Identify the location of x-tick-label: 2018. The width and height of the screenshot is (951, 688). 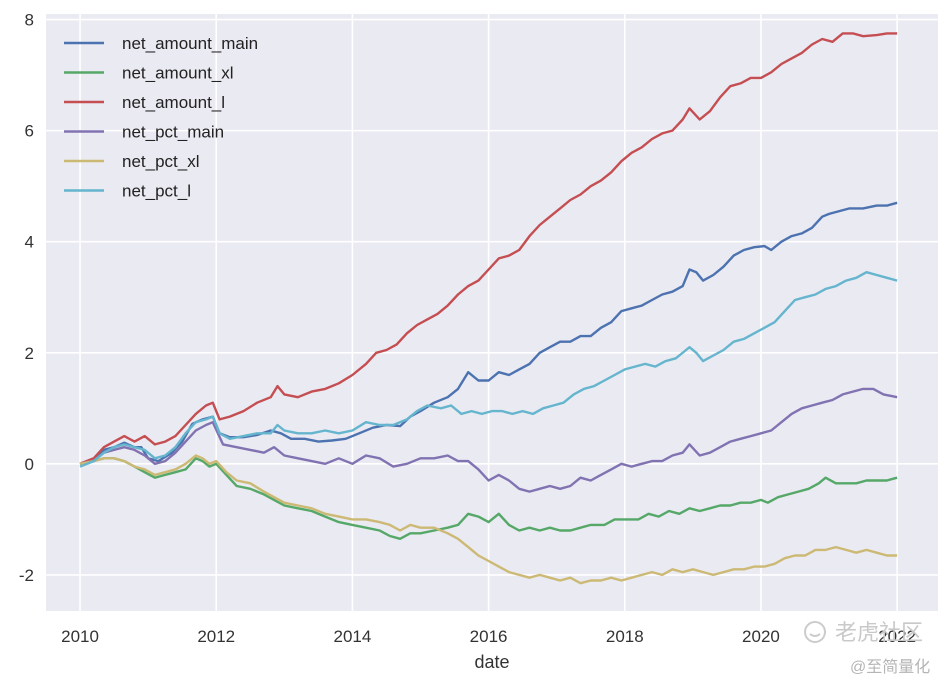
(625, 636).